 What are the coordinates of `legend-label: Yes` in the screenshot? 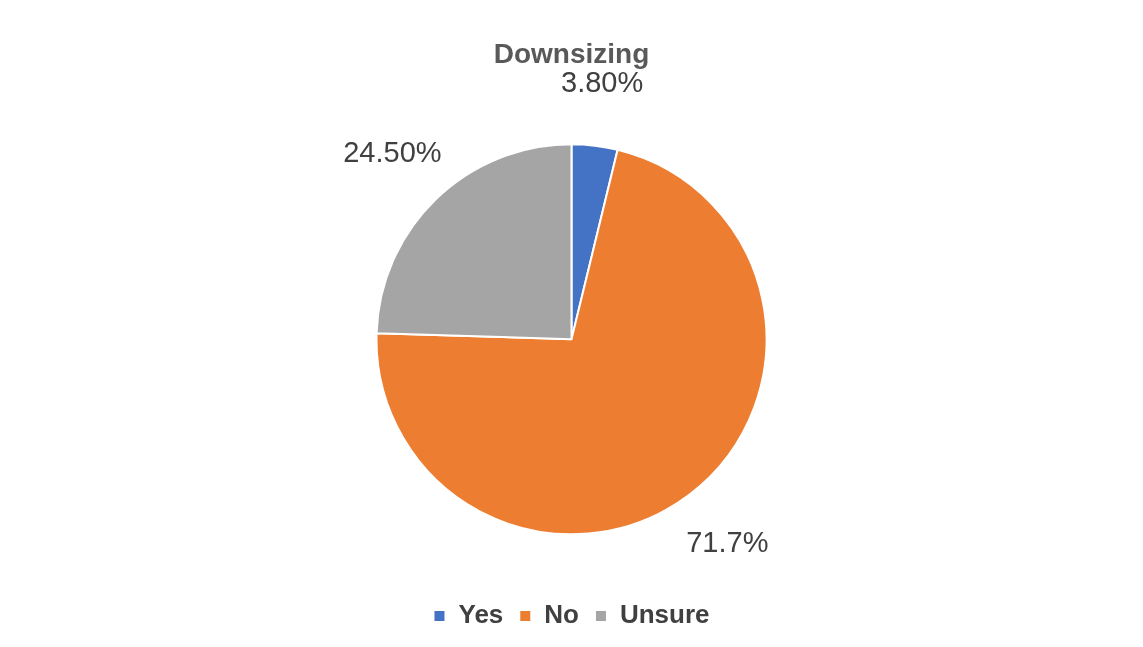 It's located at (481, 614).